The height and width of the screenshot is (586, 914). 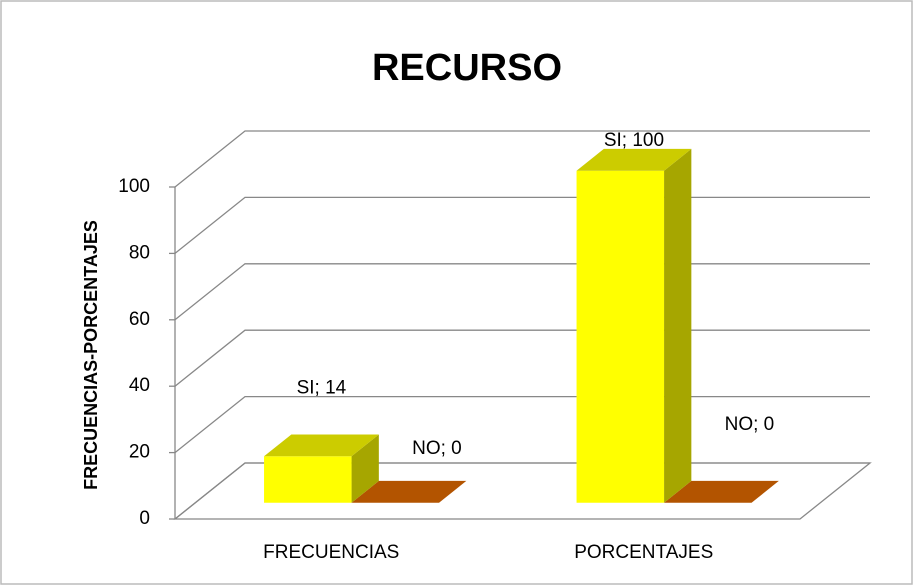 I want to click on x-tick-label: PORCENTAJES, so click(x=643, y=552).